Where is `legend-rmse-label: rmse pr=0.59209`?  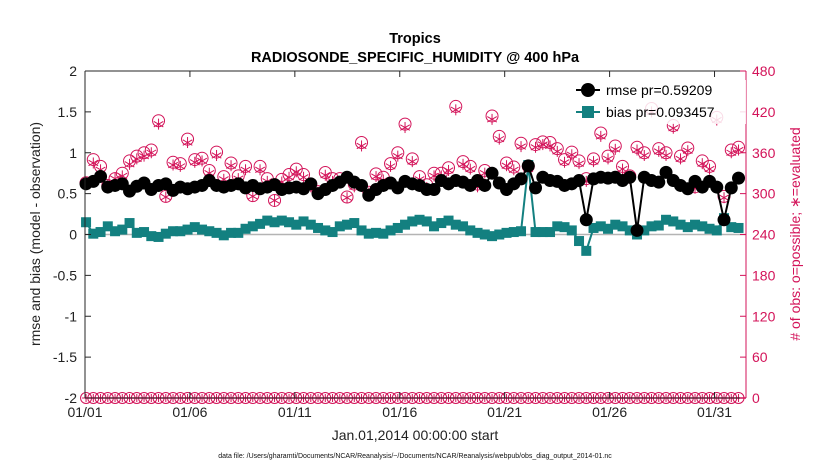 legend-rmse-label: rmse pr=0.59209 is located at coordinates (659, 90).